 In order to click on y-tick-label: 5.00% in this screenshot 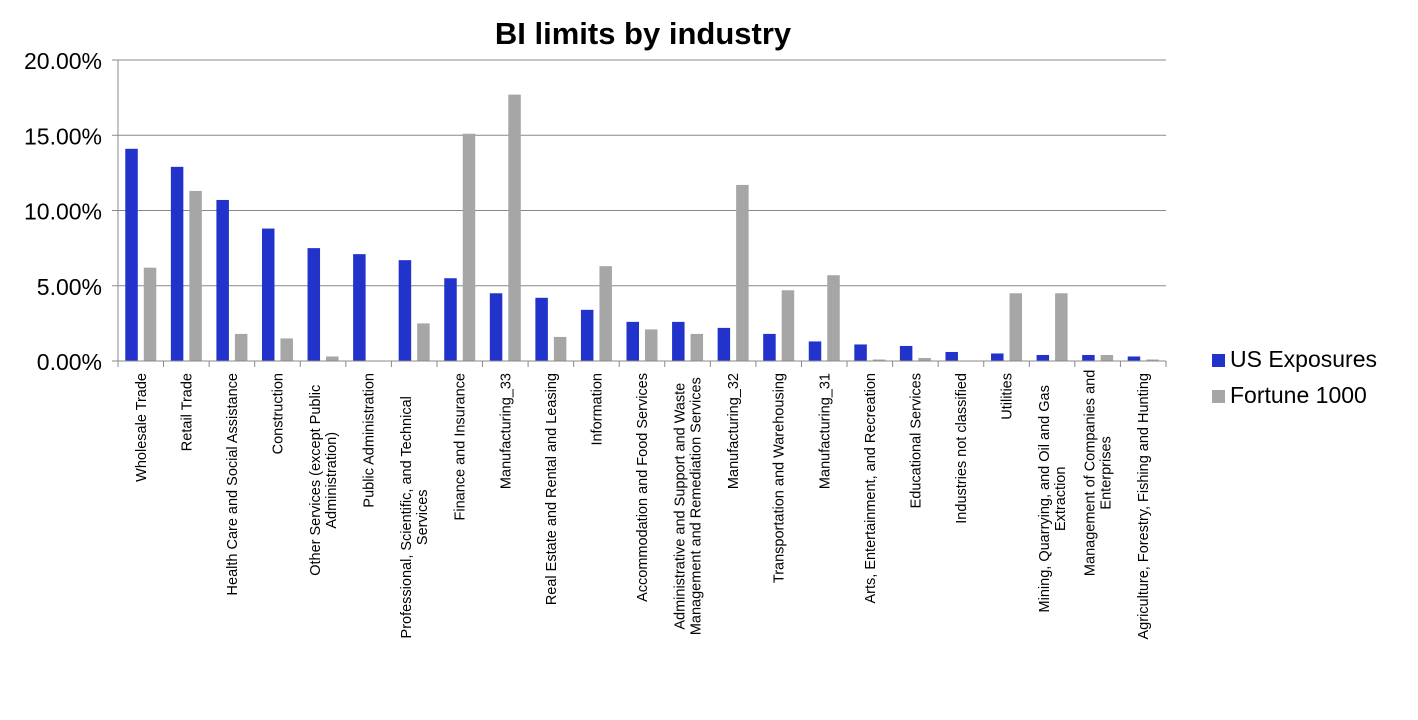, I will do `click(69, 287)`.